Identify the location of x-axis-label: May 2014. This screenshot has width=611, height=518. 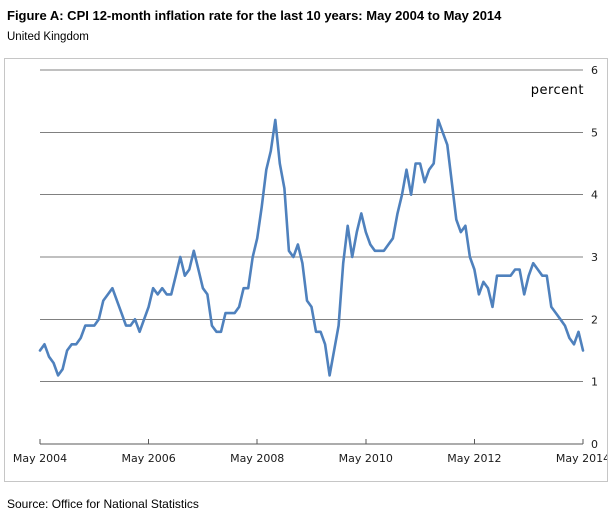
(581, 458).